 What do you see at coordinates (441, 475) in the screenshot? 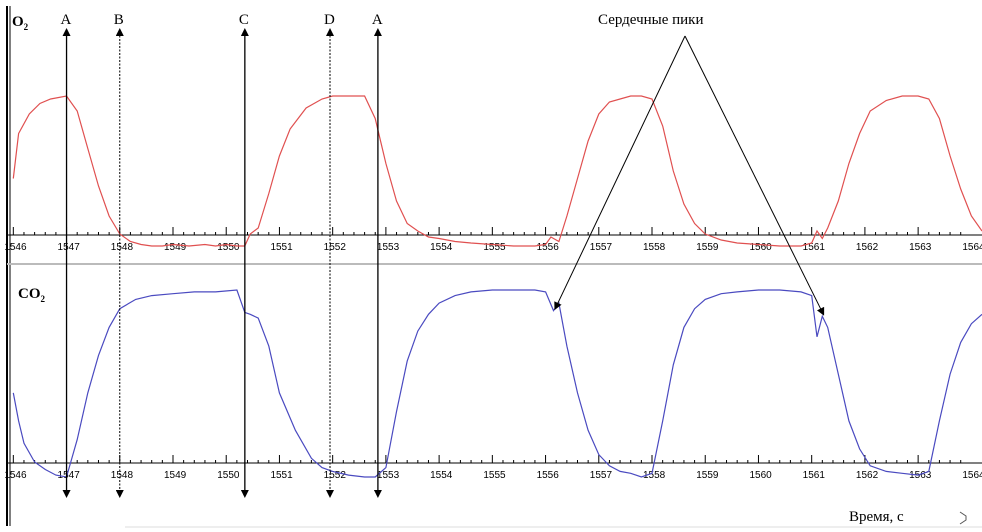
I see `co2-tick-label: 1554` at bounding box center [441, 475].